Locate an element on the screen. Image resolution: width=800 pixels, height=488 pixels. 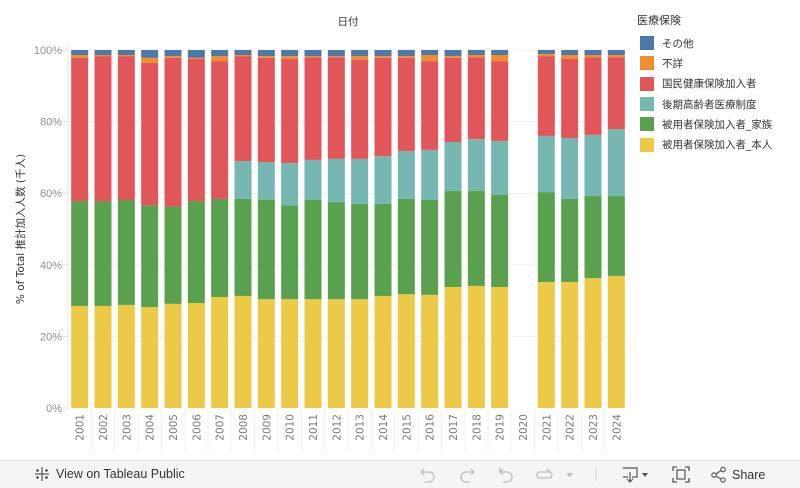
bar-stack-2010 is located at coordinates (290, 229).